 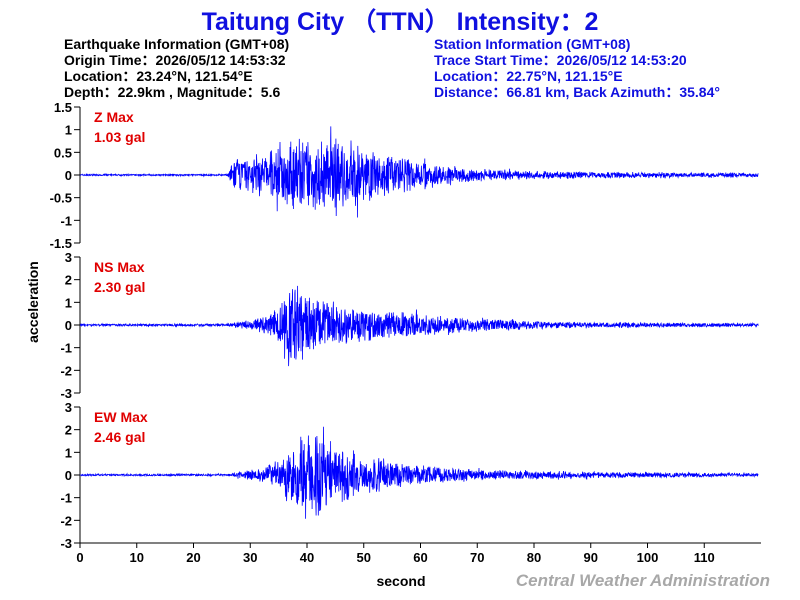 I want to click on ew-waveform-trace, so click(x=419, y=472).